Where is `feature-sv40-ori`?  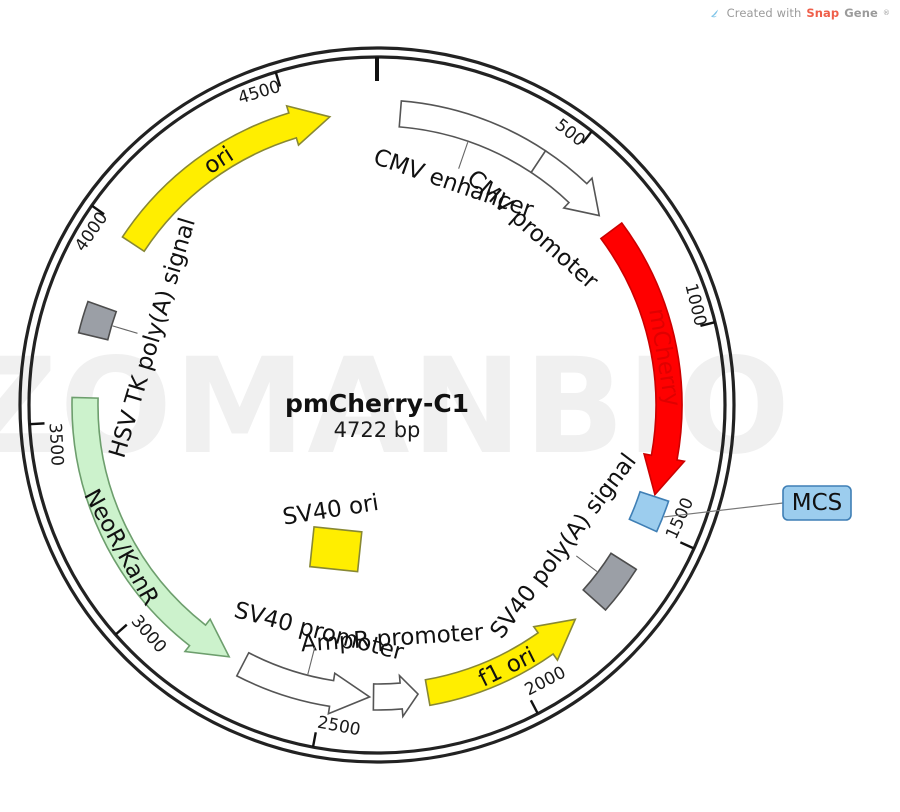
feature-sv40-ori is located at coordinates (335, 549).